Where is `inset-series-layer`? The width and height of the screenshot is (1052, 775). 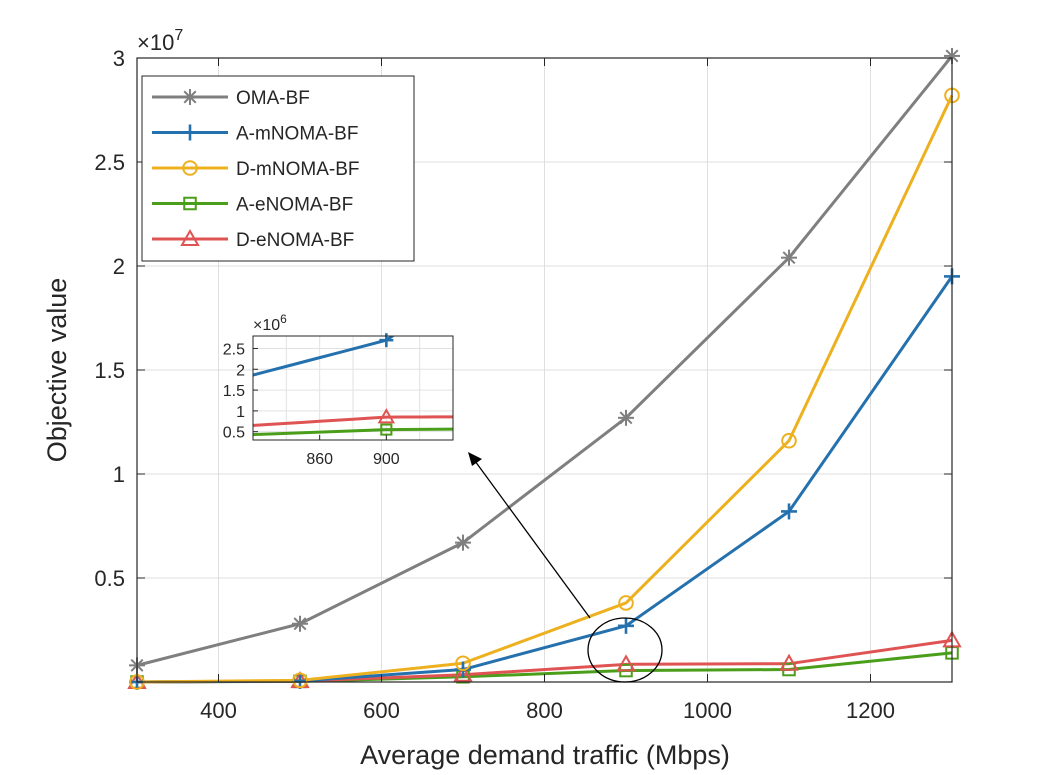 inset-series-layer is located at coordinates (353, 385).